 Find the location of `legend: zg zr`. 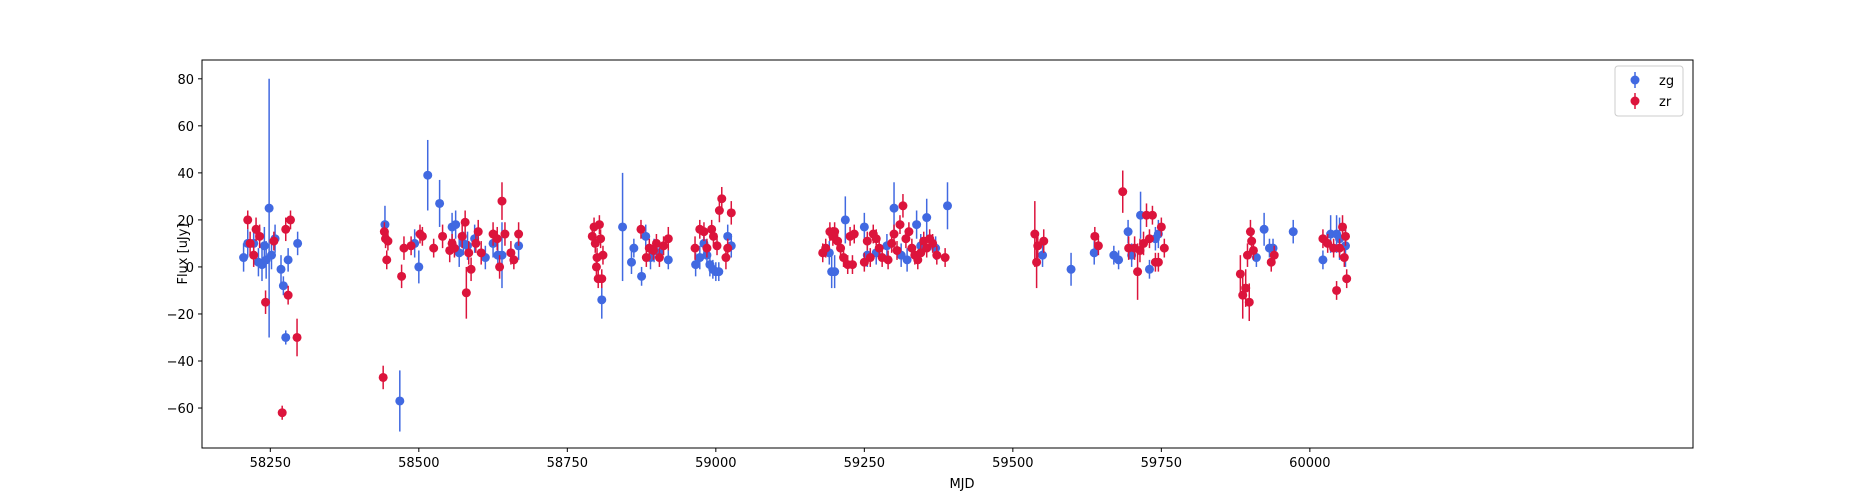

legend: zg zr is located at coordinates (1649, 91).